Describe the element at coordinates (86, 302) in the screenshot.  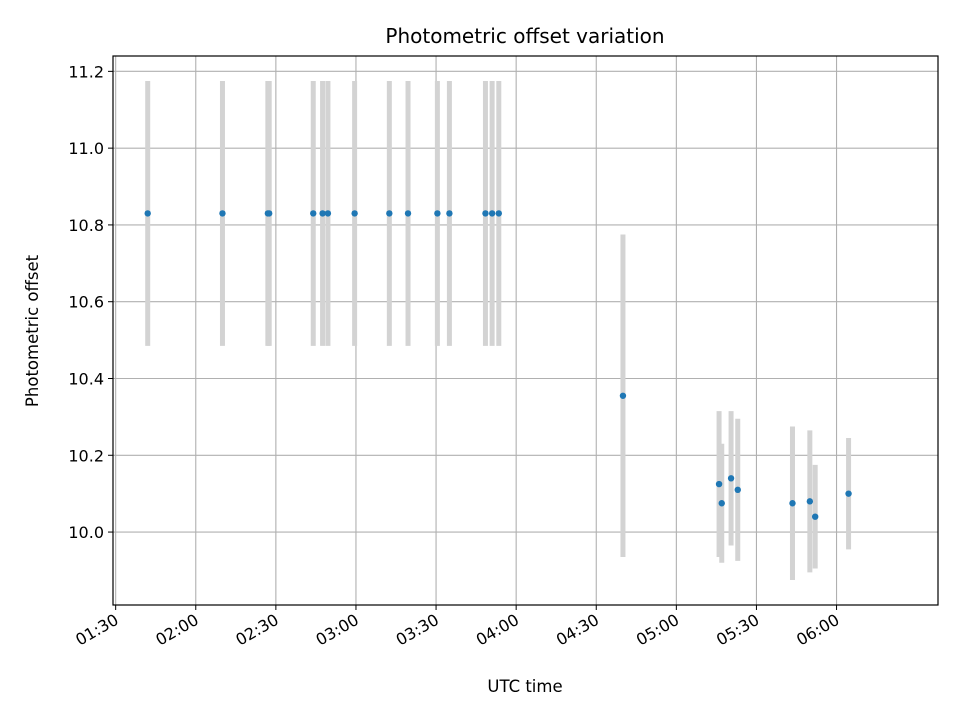
I see `y-tick-label: 10.6` at that location.